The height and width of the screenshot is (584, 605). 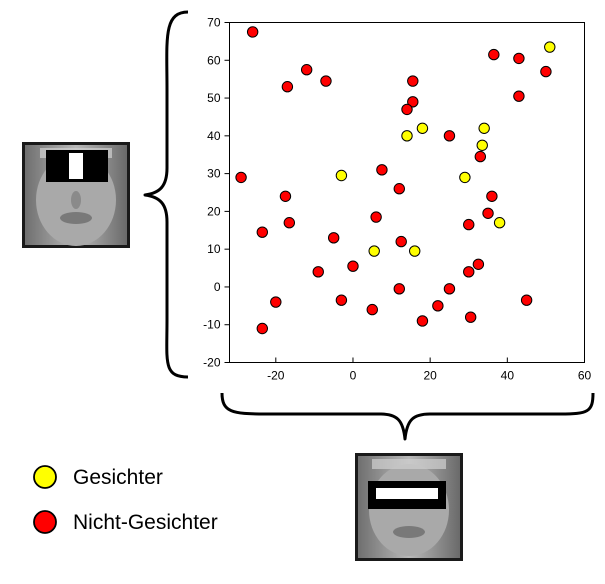 I want to click on y-tick-label: 30, so click(x=214, y=174).